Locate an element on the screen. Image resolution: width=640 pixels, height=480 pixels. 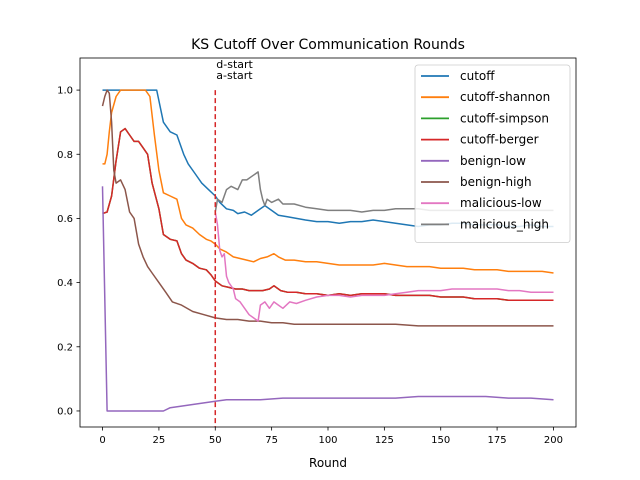
legend-label-malicious-low: malicious-low is located at coordinates (501, 203).